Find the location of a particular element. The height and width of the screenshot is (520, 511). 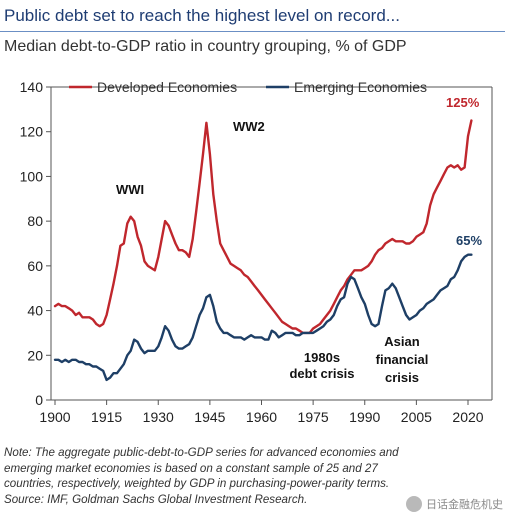

y-tick-label: 60 is located at coordinates (35, 266).